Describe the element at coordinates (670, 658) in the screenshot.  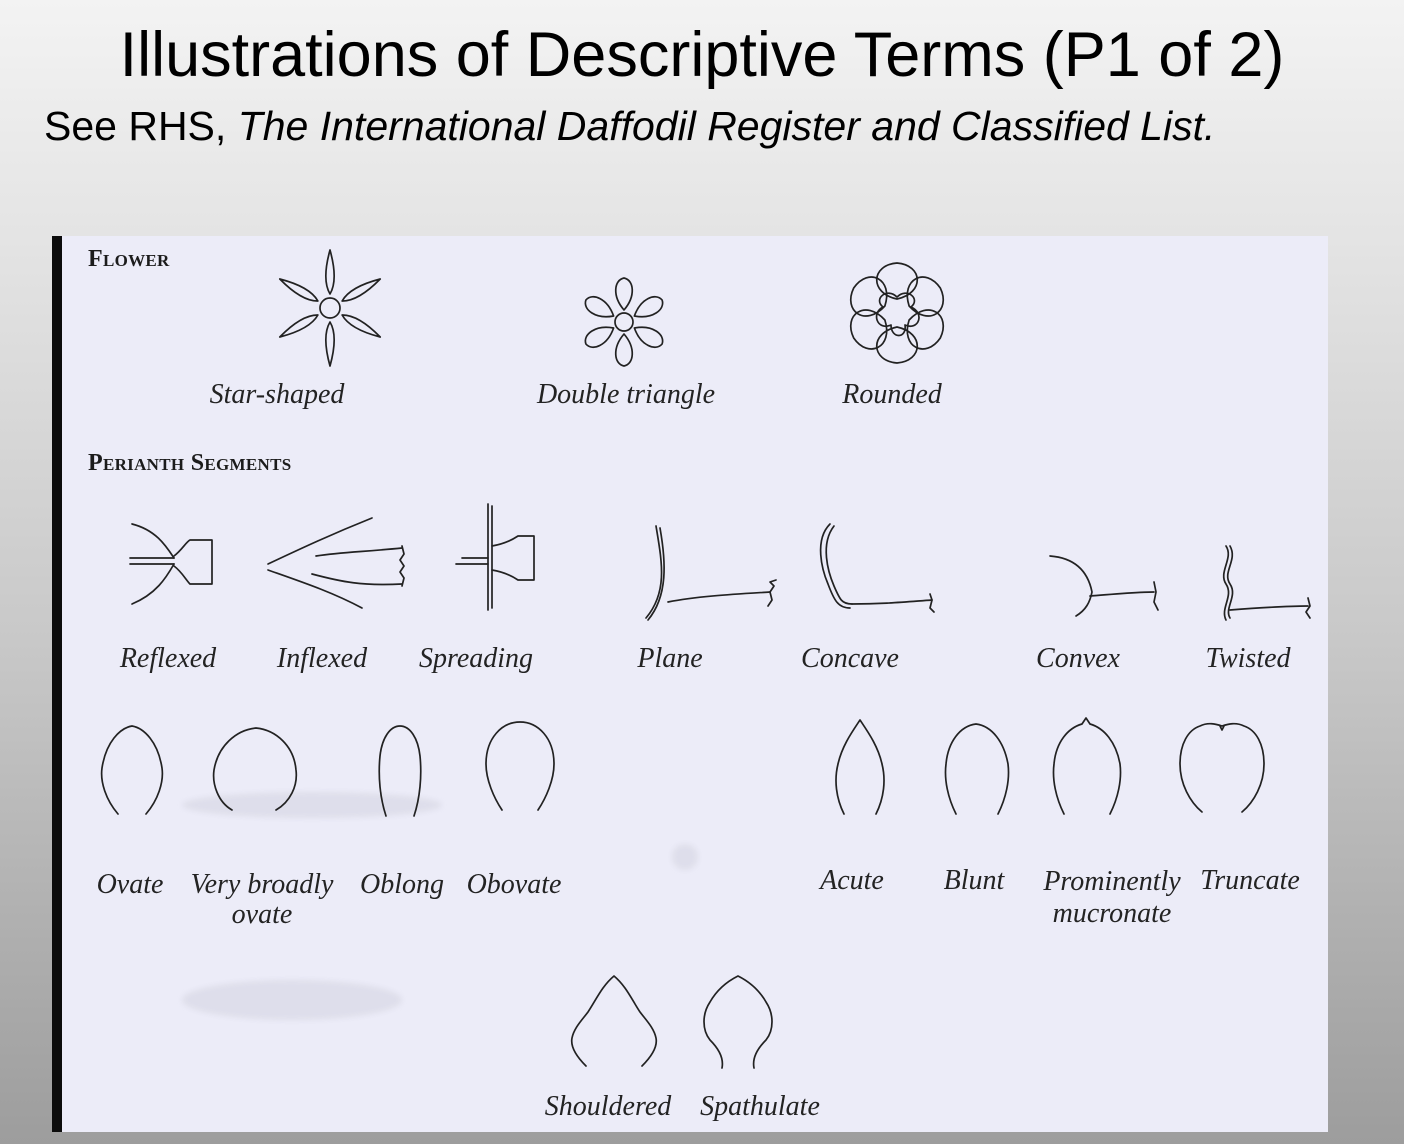
I see `label-plane: Plane` at that location.